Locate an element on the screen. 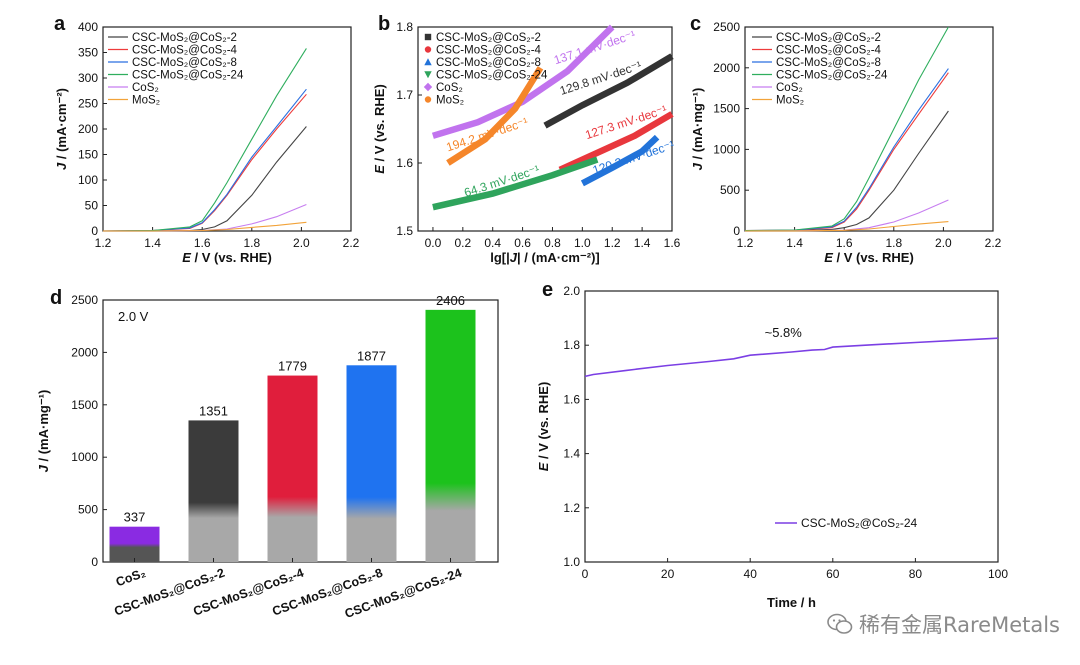  panel-d-y-tick-label: 1500 is located at coordinates (84, 405).